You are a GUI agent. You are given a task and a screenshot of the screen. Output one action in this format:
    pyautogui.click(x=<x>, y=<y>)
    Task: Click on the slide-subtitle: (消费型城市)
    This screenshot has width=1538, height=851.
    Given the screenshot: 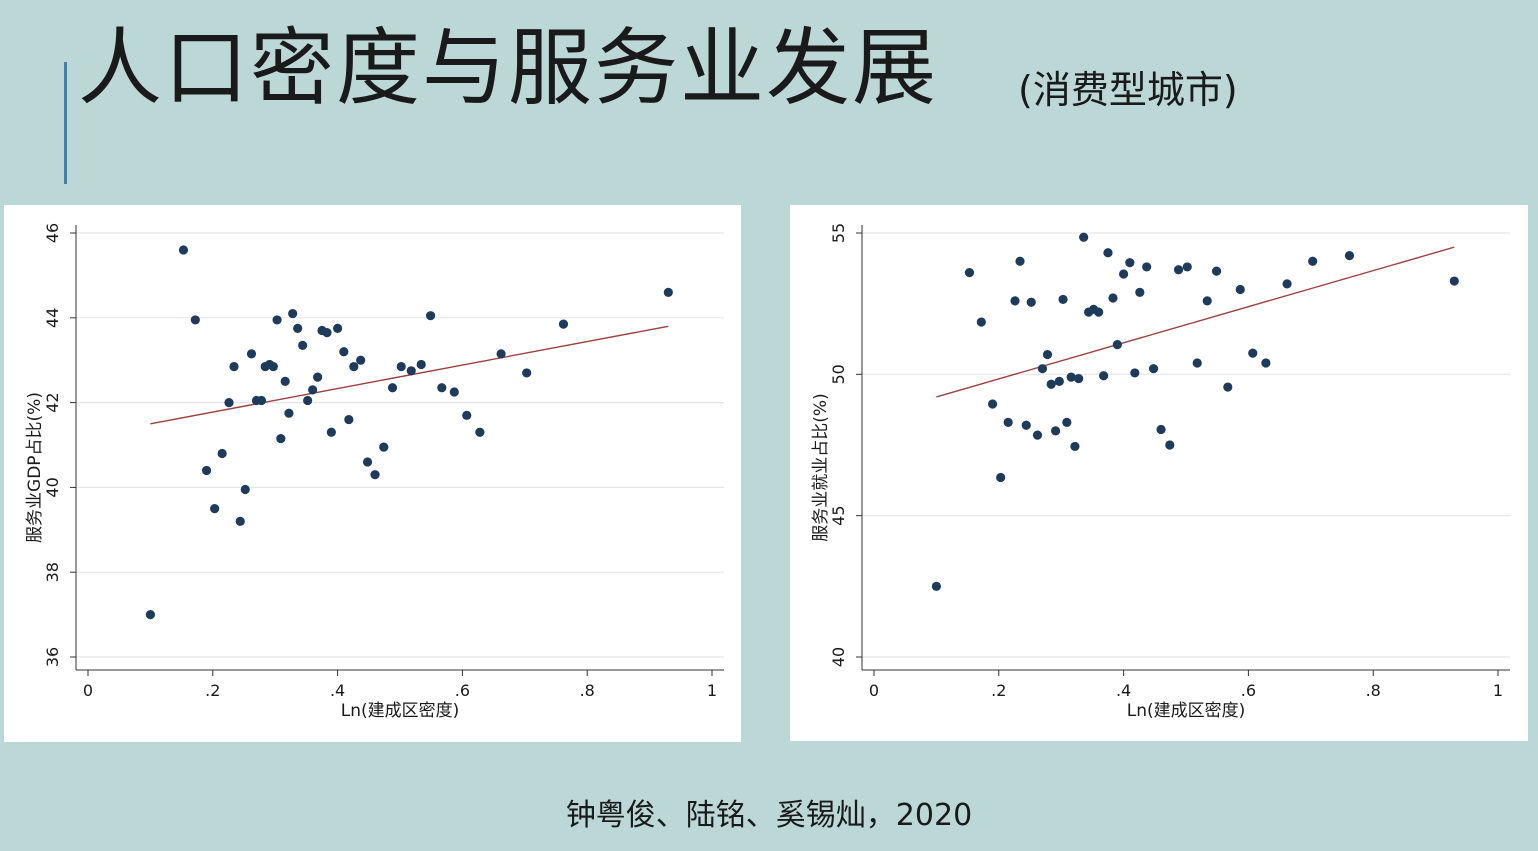 What is the action you would take?
    pyautogui.click(x=1128, y=90)
    